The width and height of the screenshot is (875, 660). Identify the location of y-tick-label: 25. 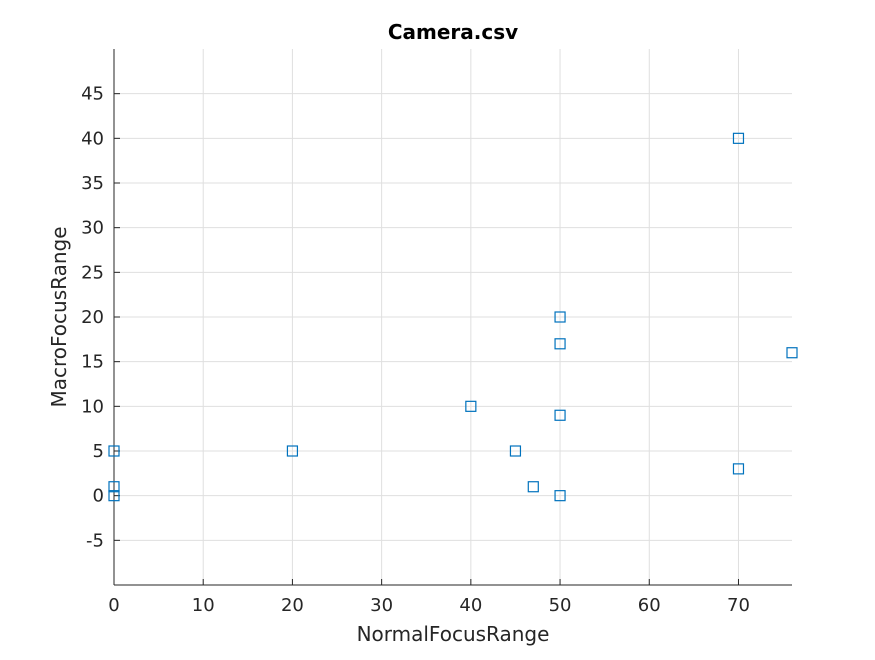
(92, 272).